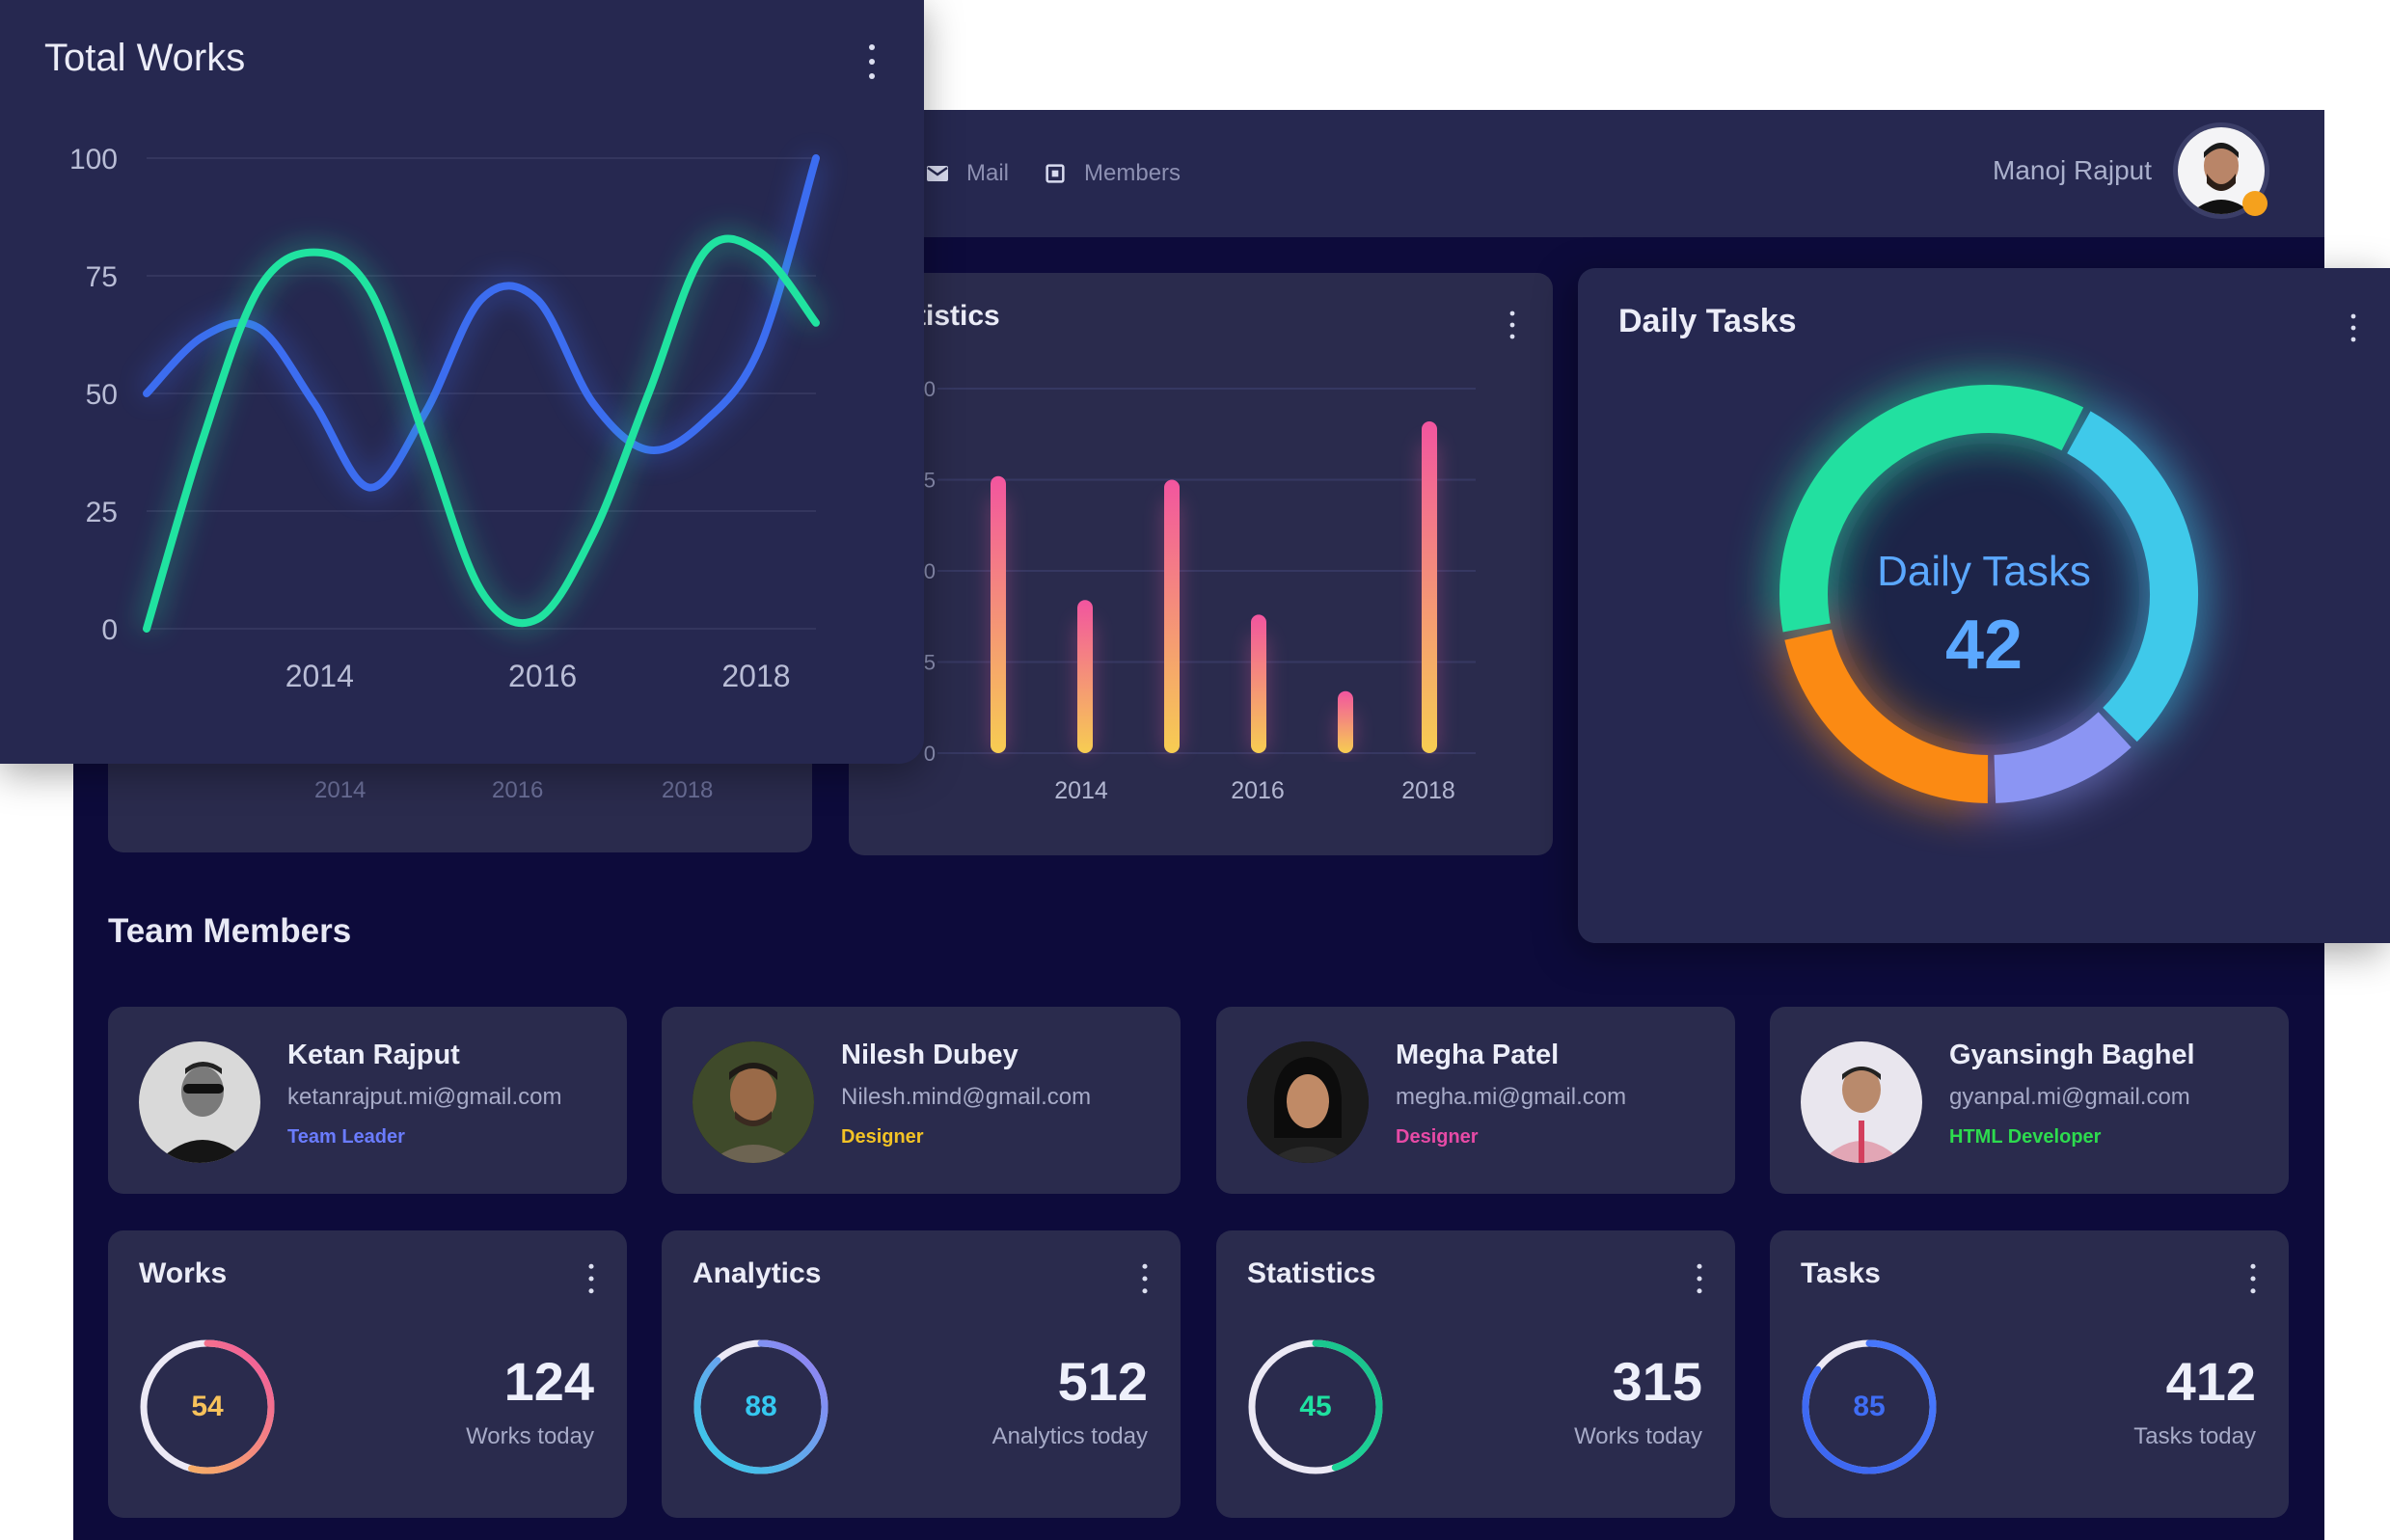 The image size is (2390, 1540). I want to click on y-tick-label: 100, so click(93, 160).